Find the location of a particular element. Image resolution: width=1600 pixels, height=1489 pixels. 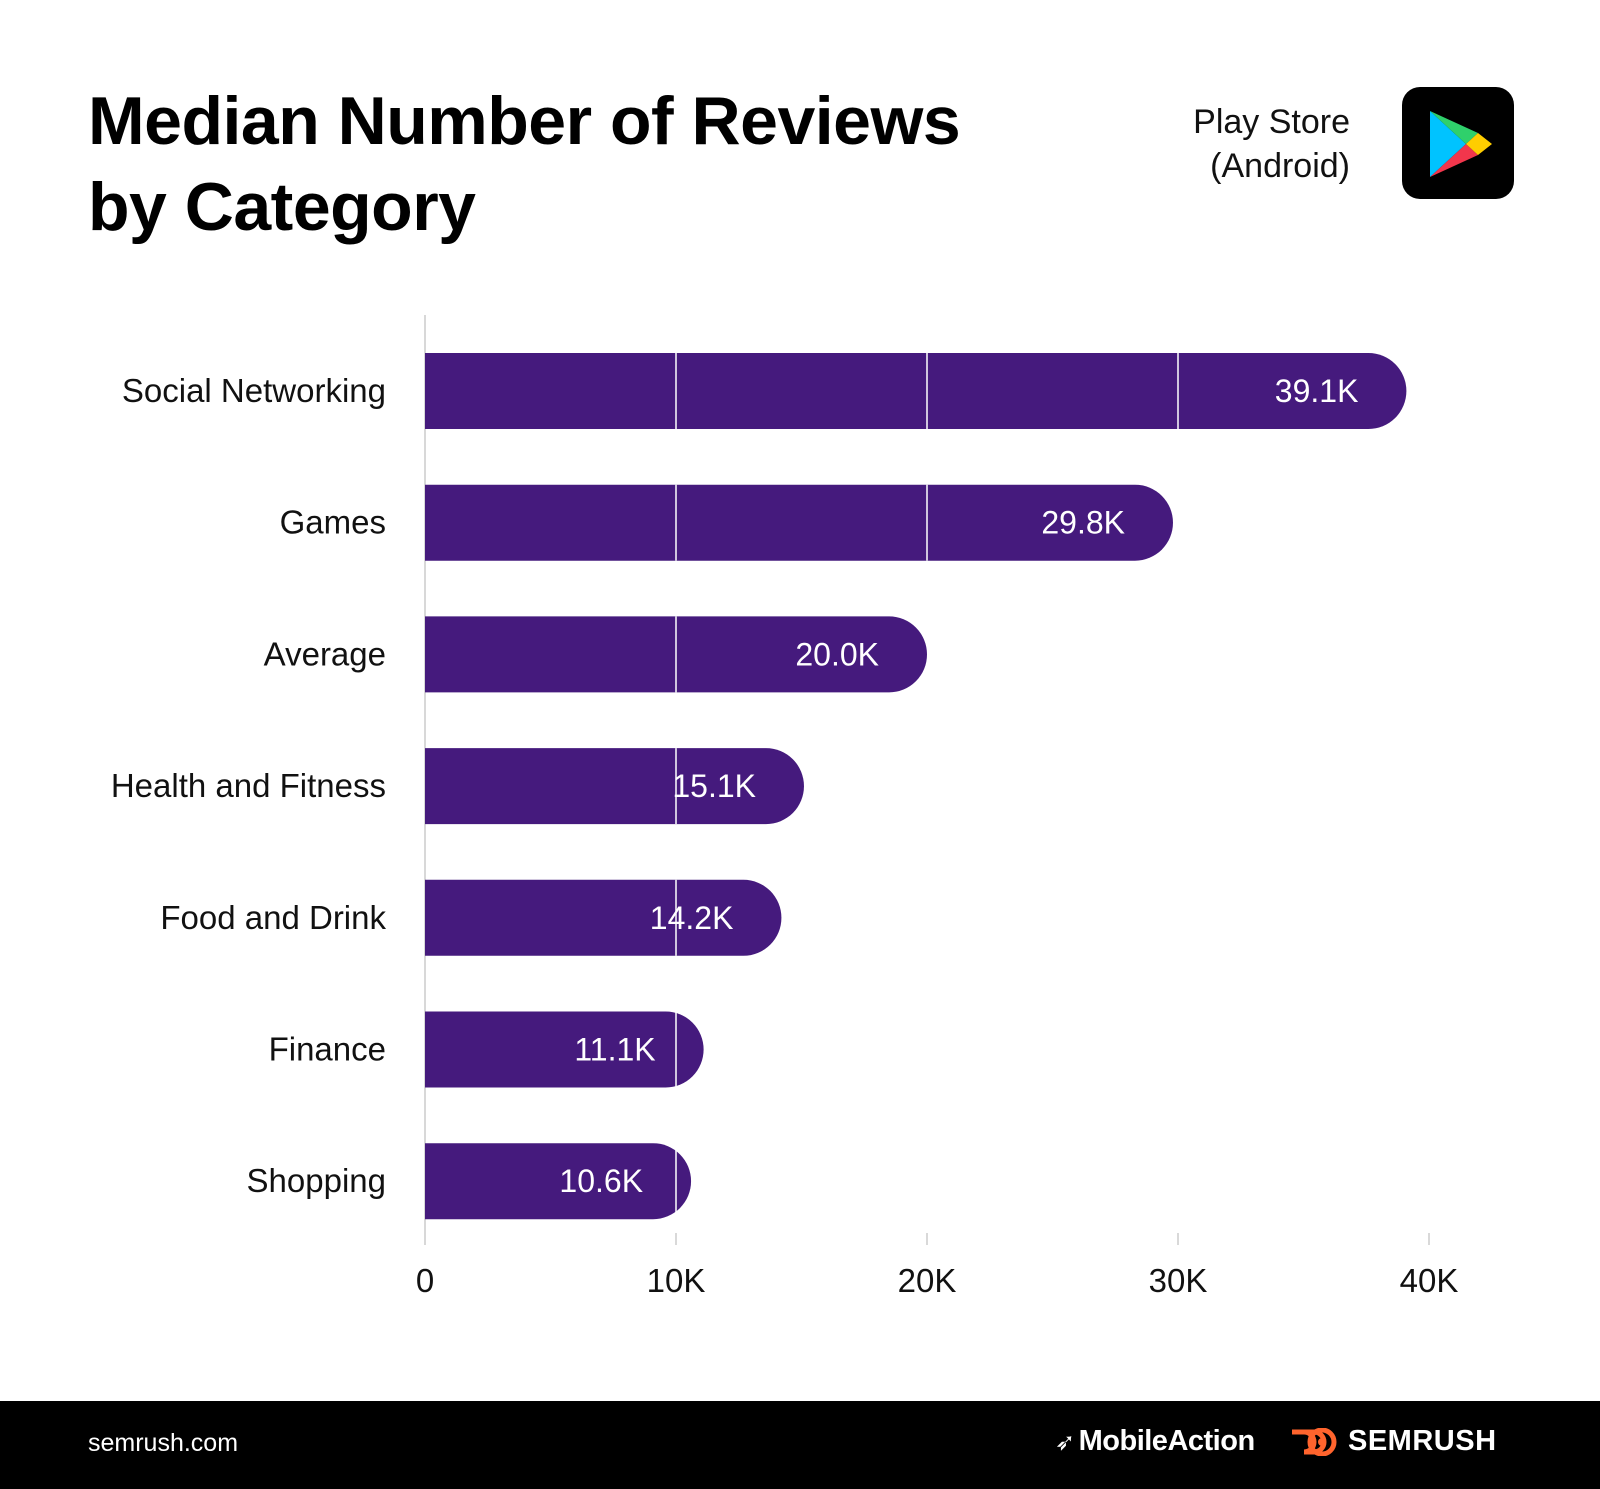

category-label: Finance is located at coordinates (327, 1049).